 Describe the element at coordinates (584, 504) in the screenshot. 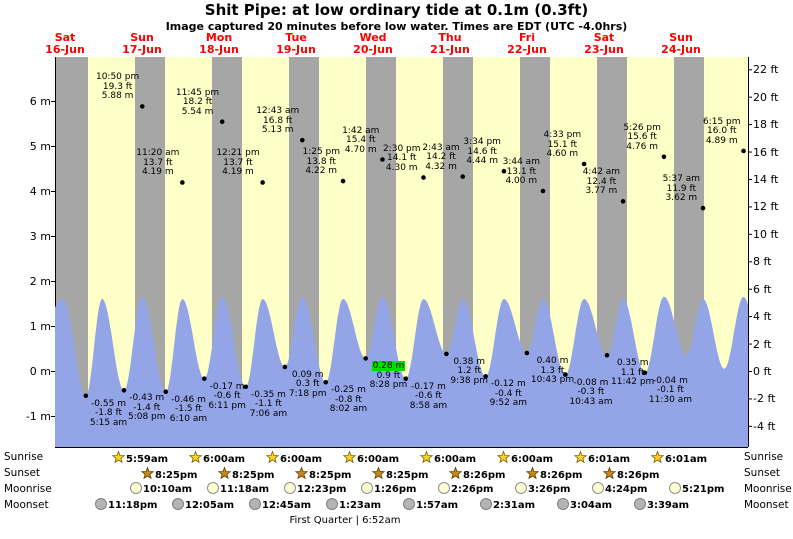

I see `moonset-entry: 3:04am` at that location.